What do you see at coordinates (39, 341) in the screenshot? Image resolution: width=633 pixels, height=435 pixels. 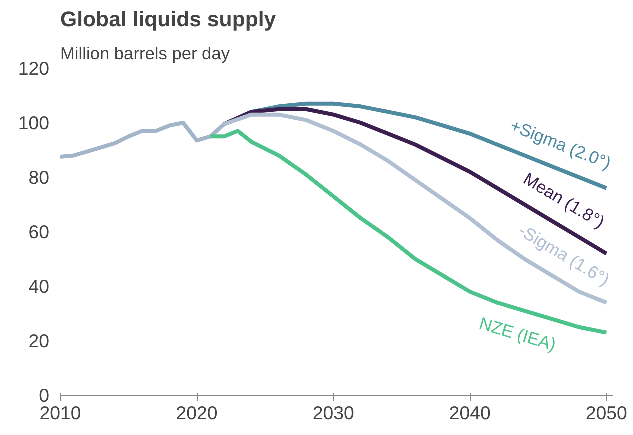 I see `y-tick-label: 20` at bounding box center [39, 341].